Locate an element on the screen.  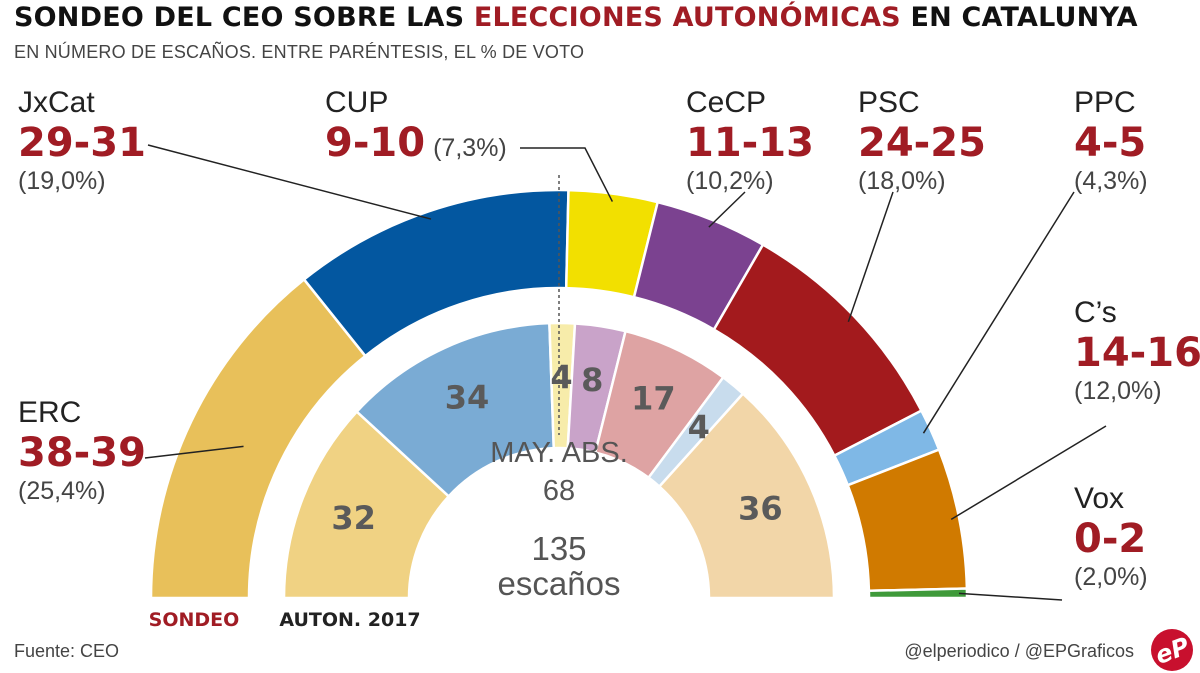
party-seats: 24-25 is located at coordinates (922, 143).